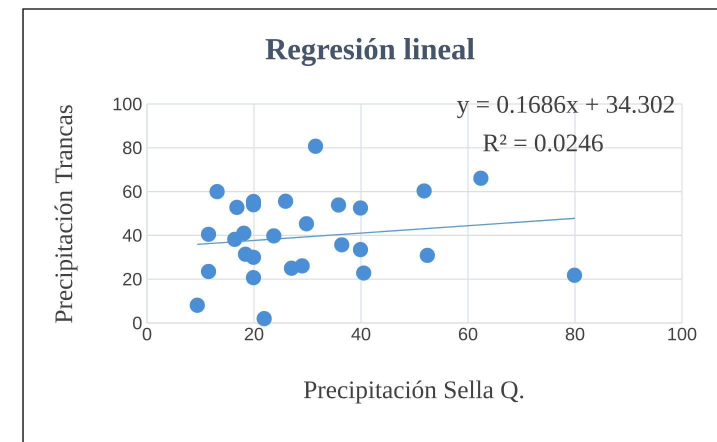  I want to click on y-tick-label: 40, so click(132, 235).